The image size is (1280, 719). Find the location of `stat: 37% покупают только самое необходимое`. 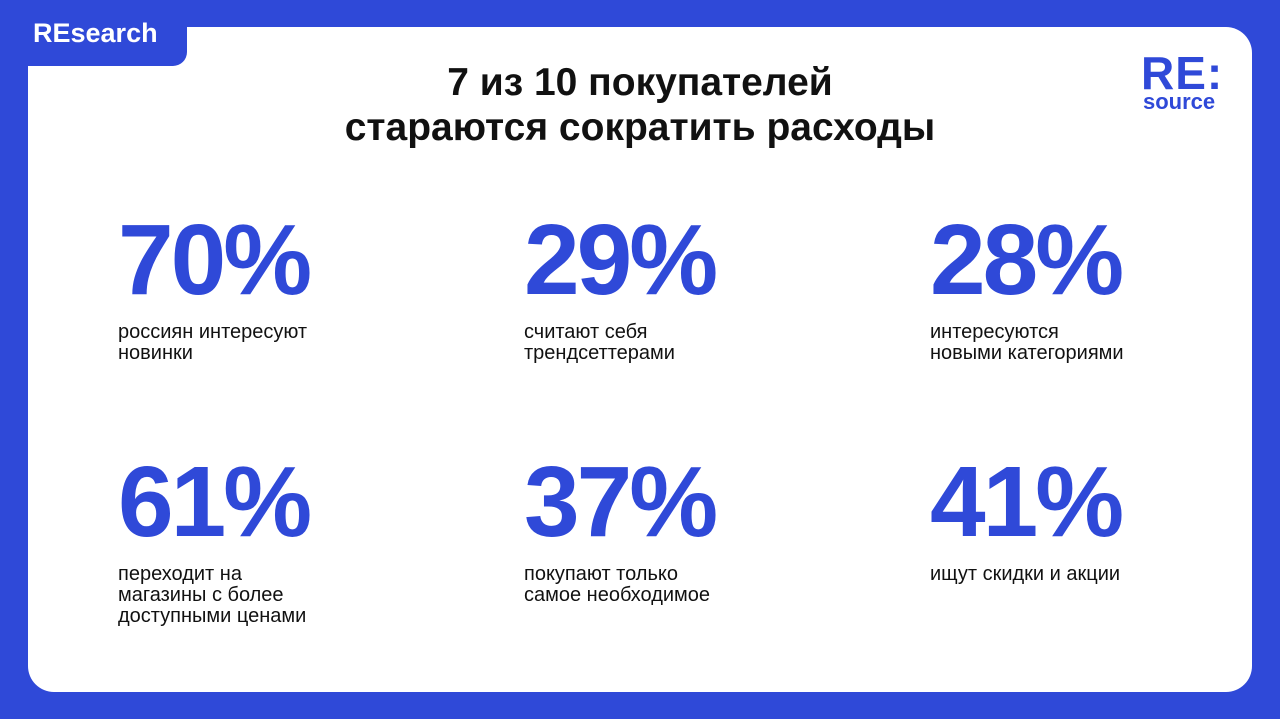

stat: 37% покупают только самое необходимое is located at coordinates (714, 529).